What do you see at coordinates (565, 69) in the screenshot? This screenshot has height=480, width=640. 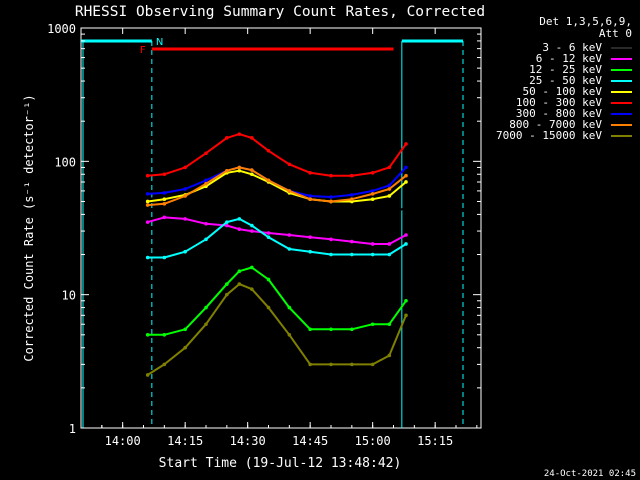 I see `legend-label: 12 - 25 keV` at bounding box center [565, 69].